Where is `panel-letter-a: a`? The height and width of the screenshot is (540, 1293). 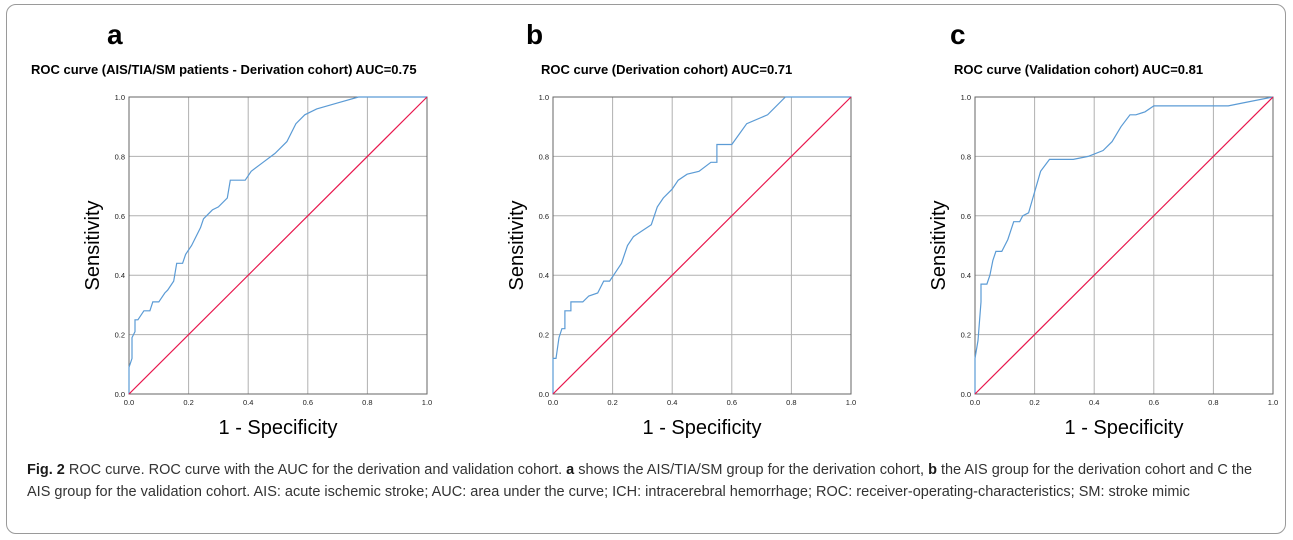 panel-letter-a: a is located at coordinates (115, 34).